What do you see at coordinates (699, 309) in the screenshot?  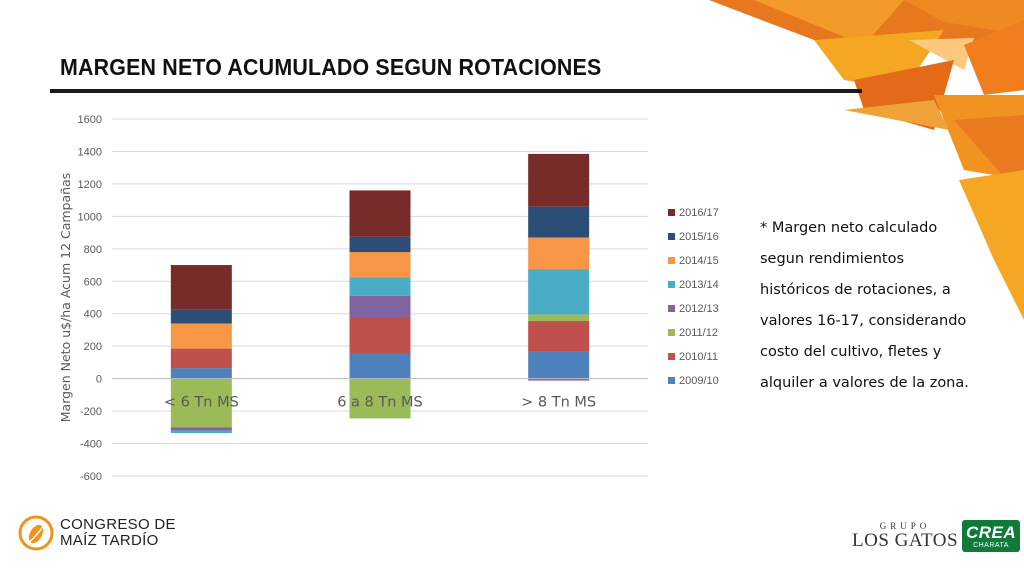 I see `legend-label: 2012/13` at bounding box center [699, 309].